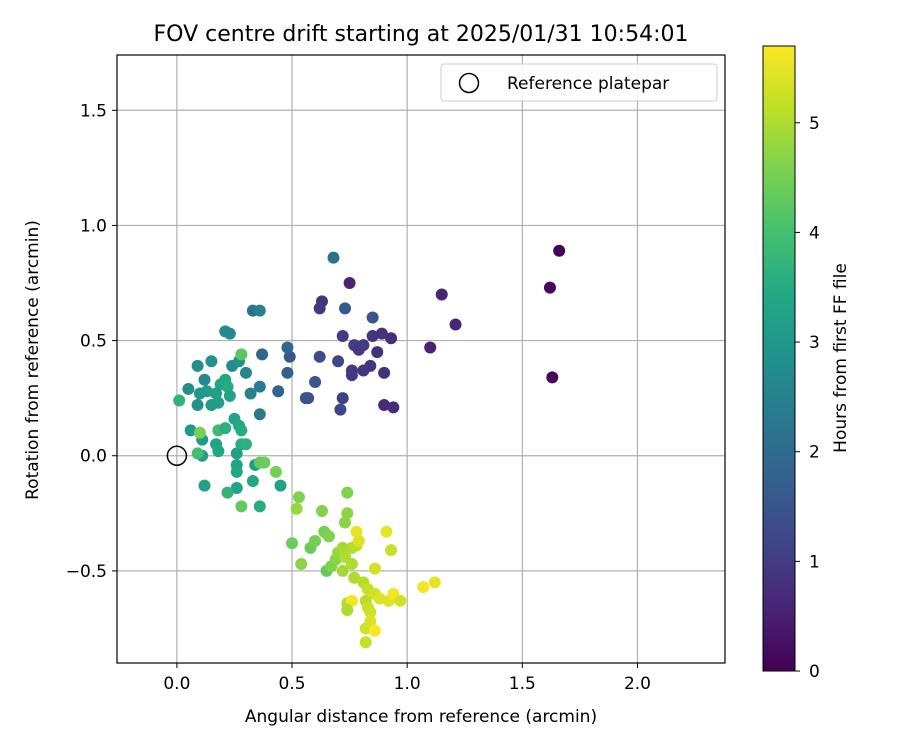 This screenshot has width=900, height=750. I want to click on y-axis-label: Rotation from reference (arcmin), so click(33, 360).